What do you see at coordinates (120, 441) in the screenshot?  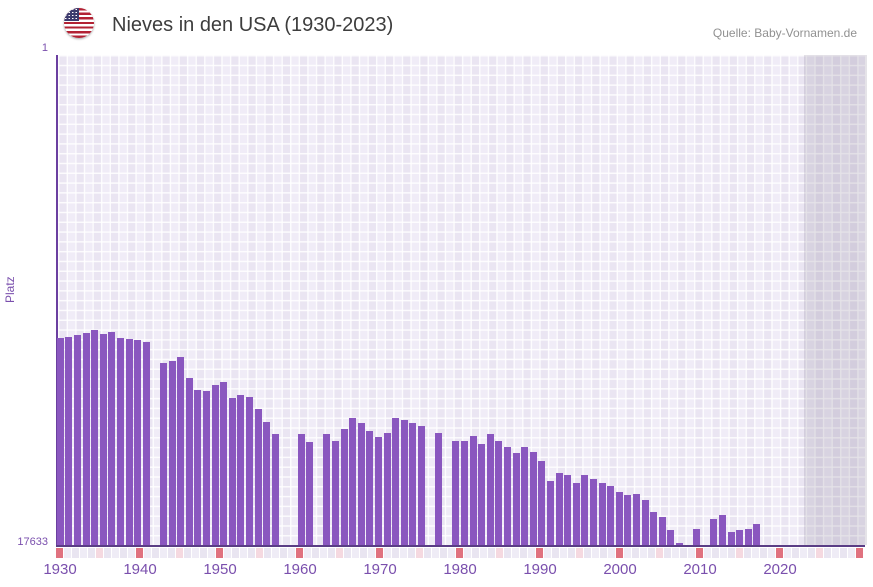 I see `bar-year-1937` at bounding box center [120, 441].